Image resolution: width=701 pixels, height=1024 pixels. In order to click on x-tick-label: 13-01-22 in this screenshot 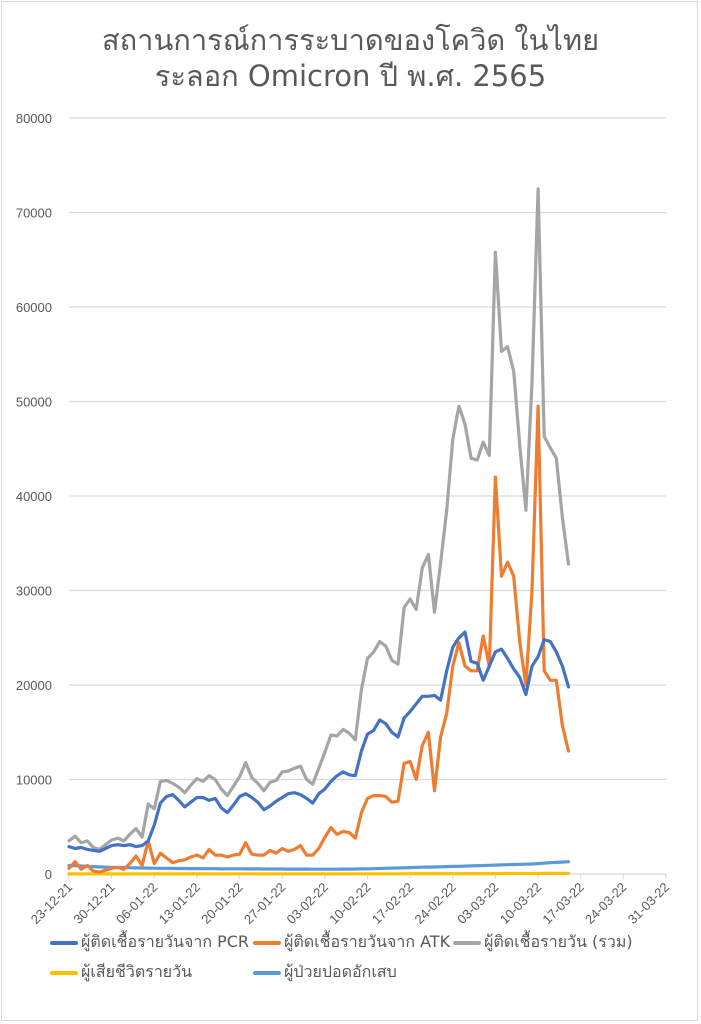, I will do `click(179, 903)`.